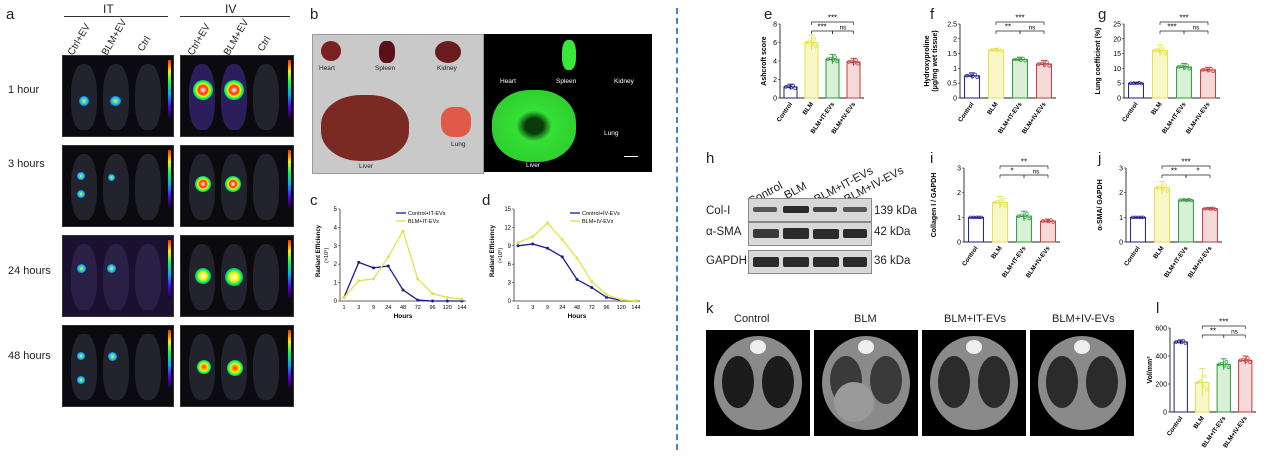 This screenshot has width=1268, height=458. What do you see at coordinates (10, 14) in the screenshot?
I see `panel-a-letter: a` at bounding box center [10, 14].